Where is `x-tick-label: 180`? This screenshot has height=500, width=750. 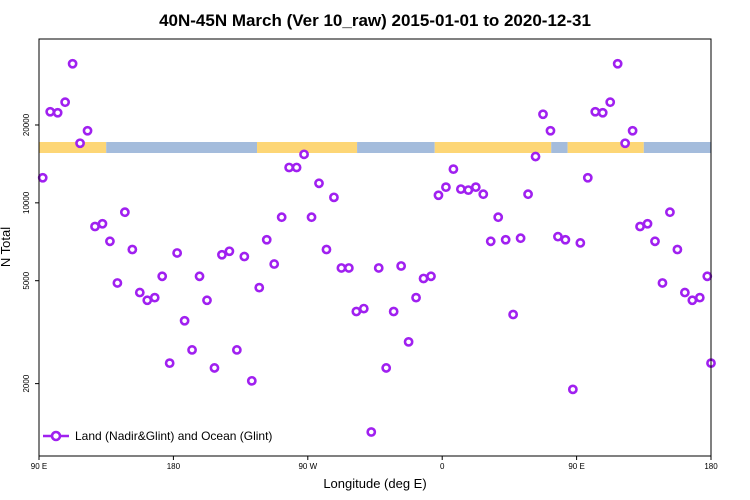 x-tick-label: 180 is located at coordinates (174, 466).